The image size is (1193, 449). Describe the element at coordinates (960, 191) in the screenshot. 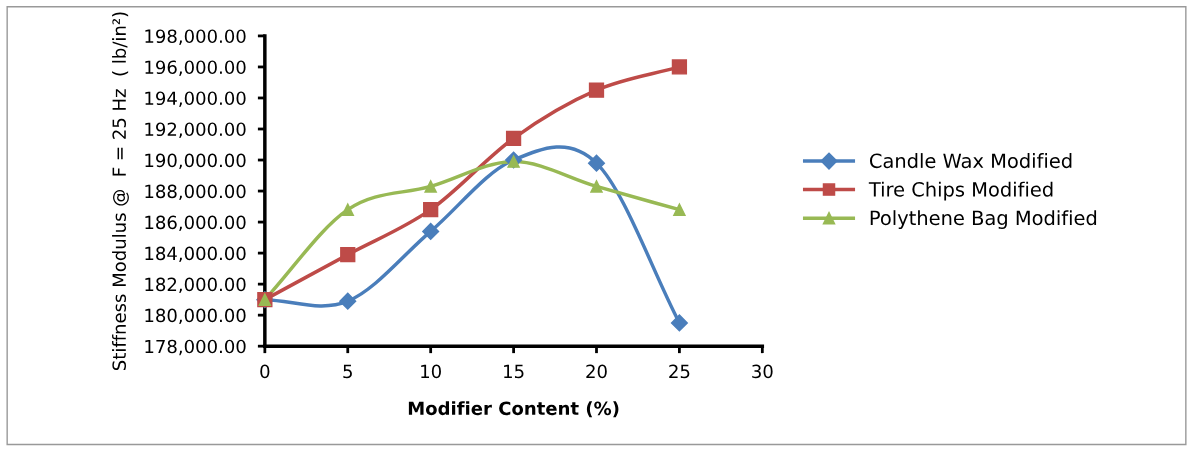

I see `legend-label: Tire Chips Modified` at that location.